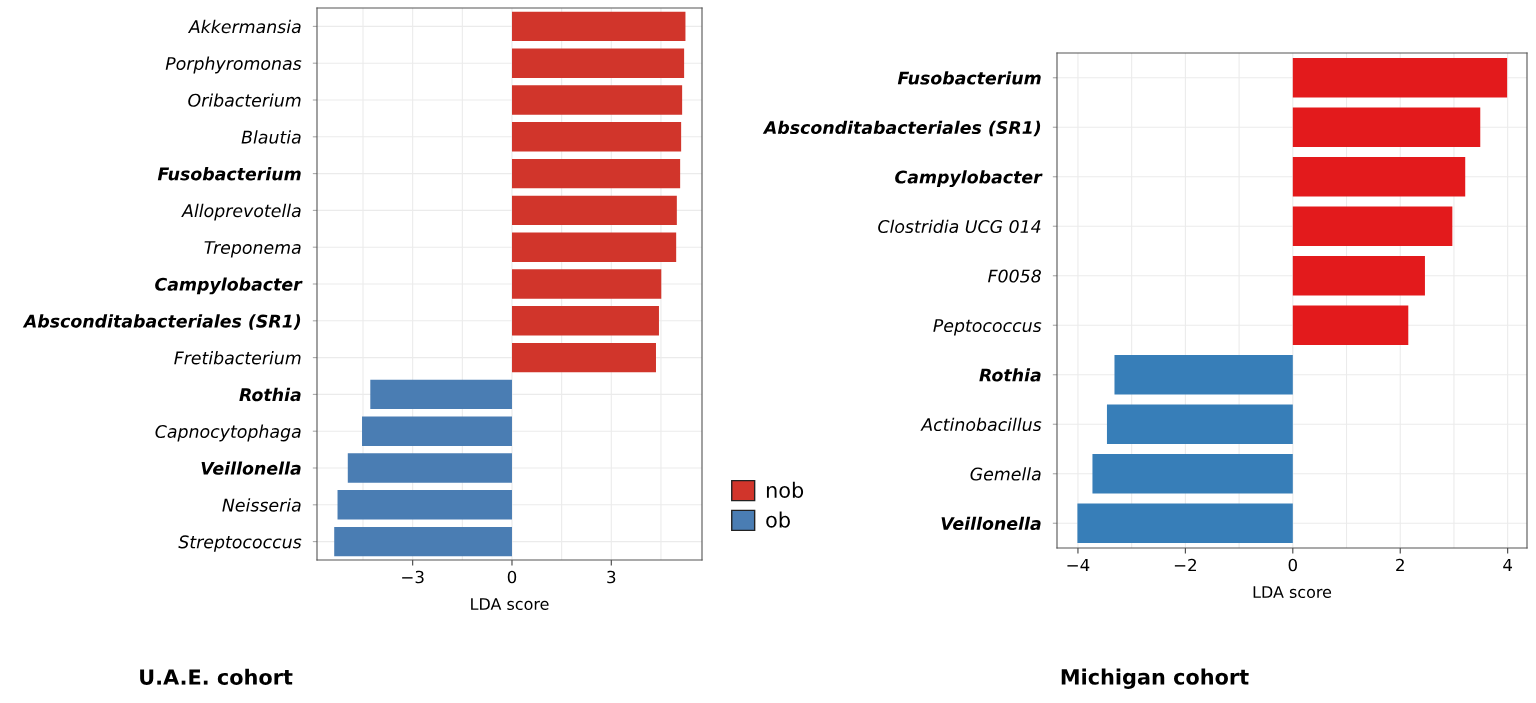  Describe the element at coordinates (1185, 565) in the screenshot. I see `x-tick-label: −2` at that location.